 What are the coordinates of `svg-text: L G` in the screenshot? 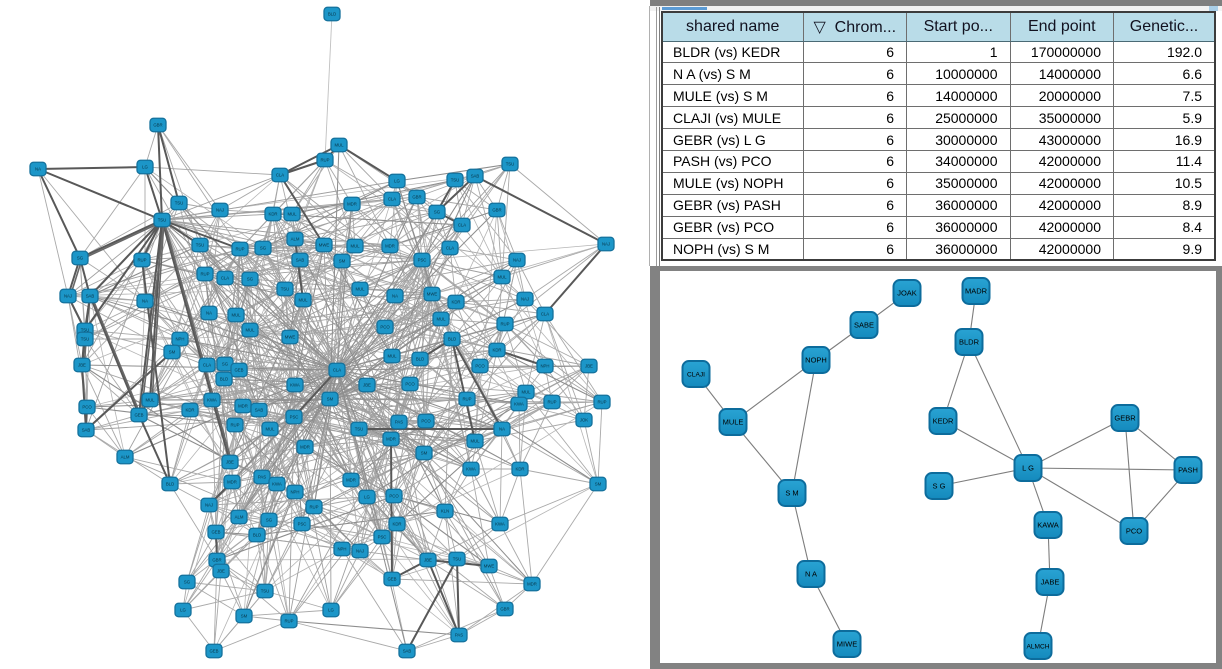 It's located at (1028, 468).